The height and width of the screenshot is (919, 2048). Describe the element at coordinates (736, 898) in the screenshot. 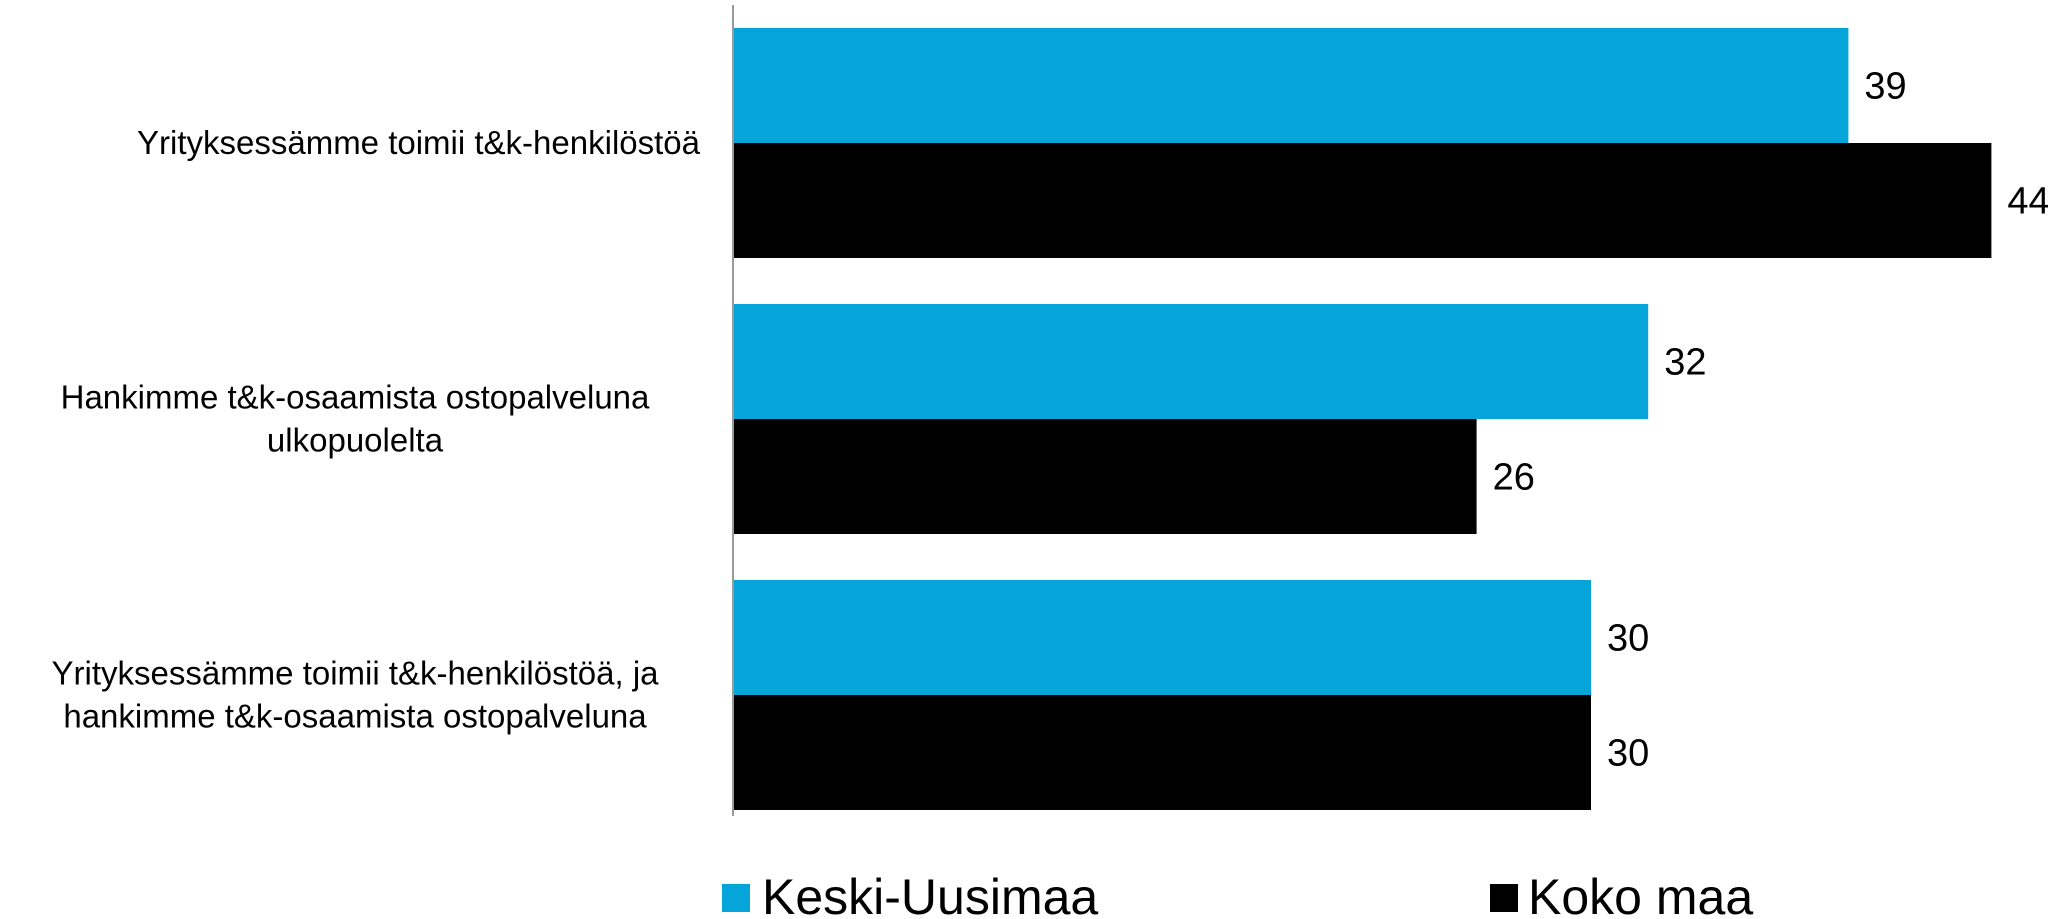

I see `legend-swatch-keski-uusimaa` at that location.